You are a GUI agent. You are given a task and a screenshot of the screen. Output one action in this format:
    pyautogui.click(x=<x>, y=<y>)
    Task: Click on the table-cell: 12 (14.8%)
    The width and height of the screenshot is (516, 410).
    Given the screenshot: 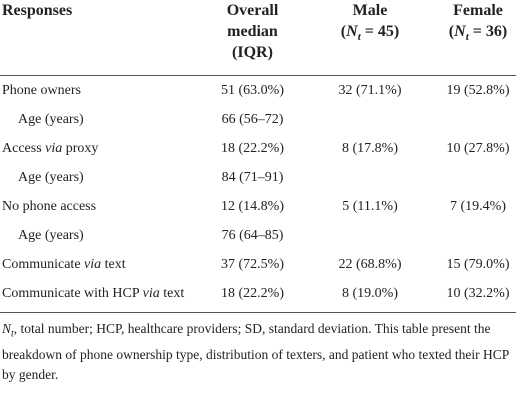 What is the action you would take?
    pyautogui.click(x=252, y=206)
    